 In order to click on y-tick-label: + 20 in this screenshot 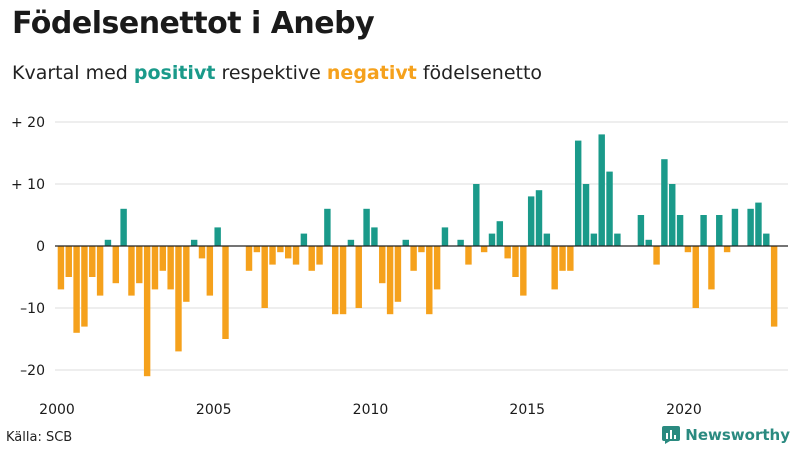, I will do `click(28, 123)`.